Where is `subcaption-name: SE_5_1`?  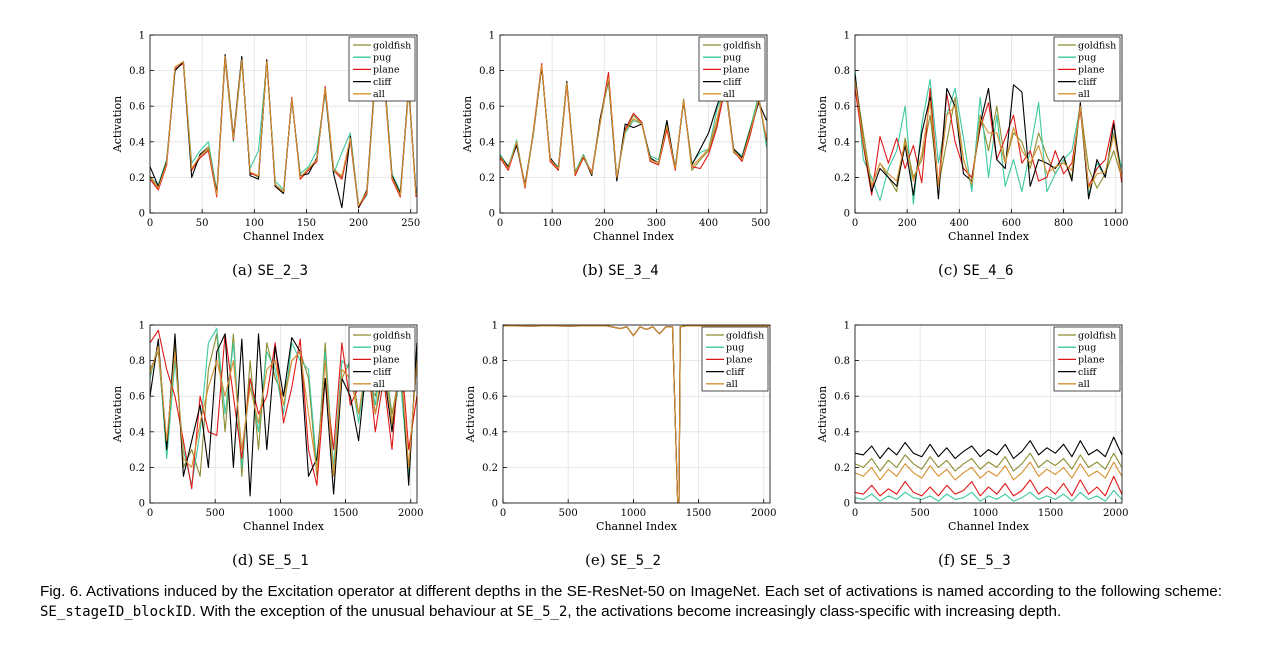
subcaption-name: SE_5_1 is located at coordinates (283, 561).